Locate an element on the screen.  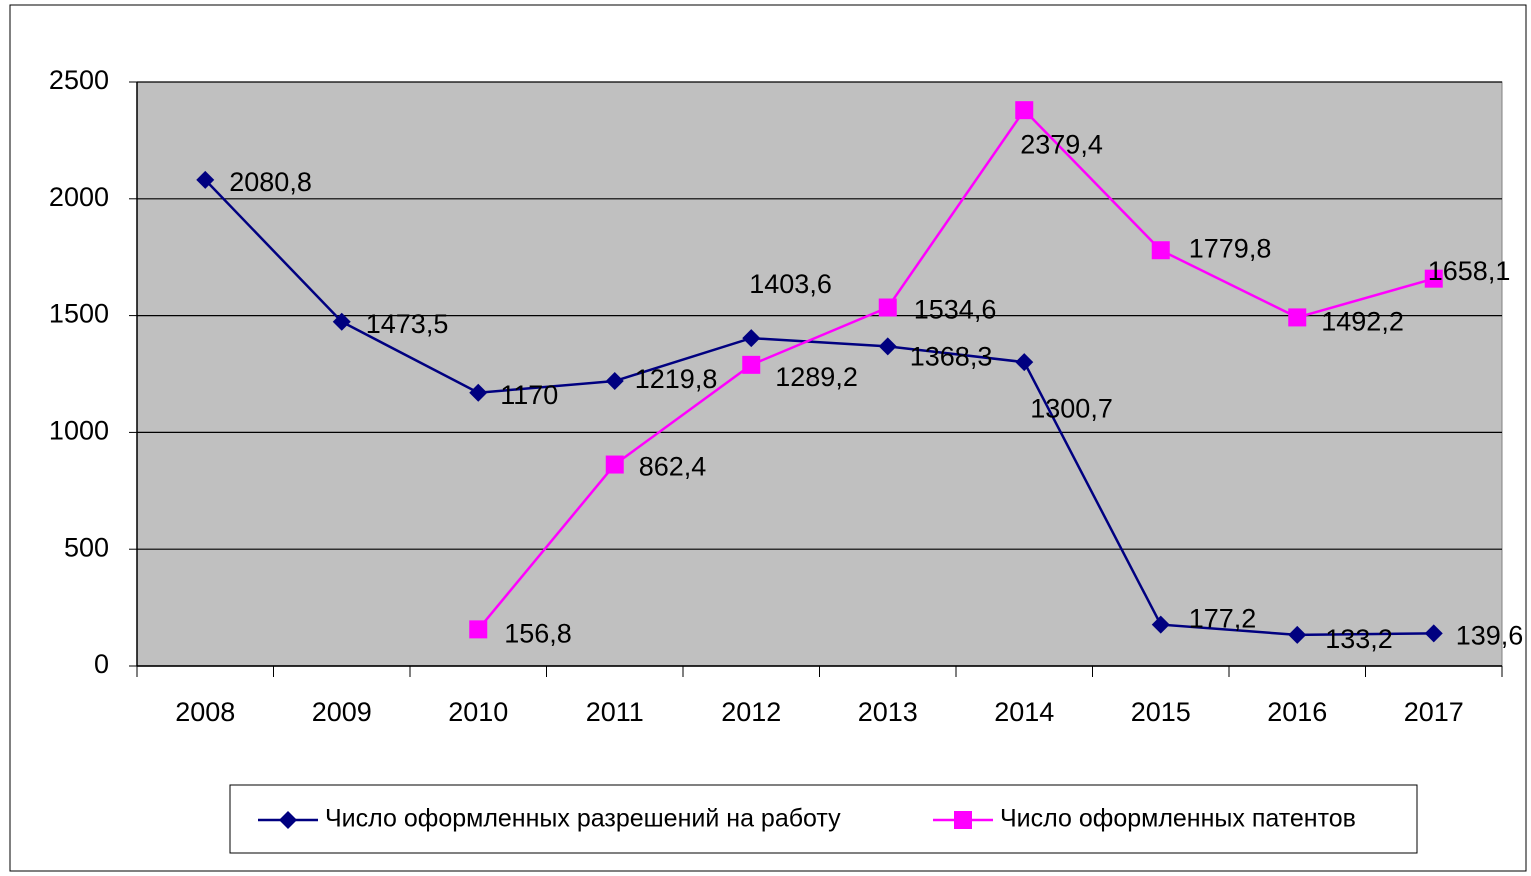
data-label: 1779,8 is located at coordinates (1230, 248).